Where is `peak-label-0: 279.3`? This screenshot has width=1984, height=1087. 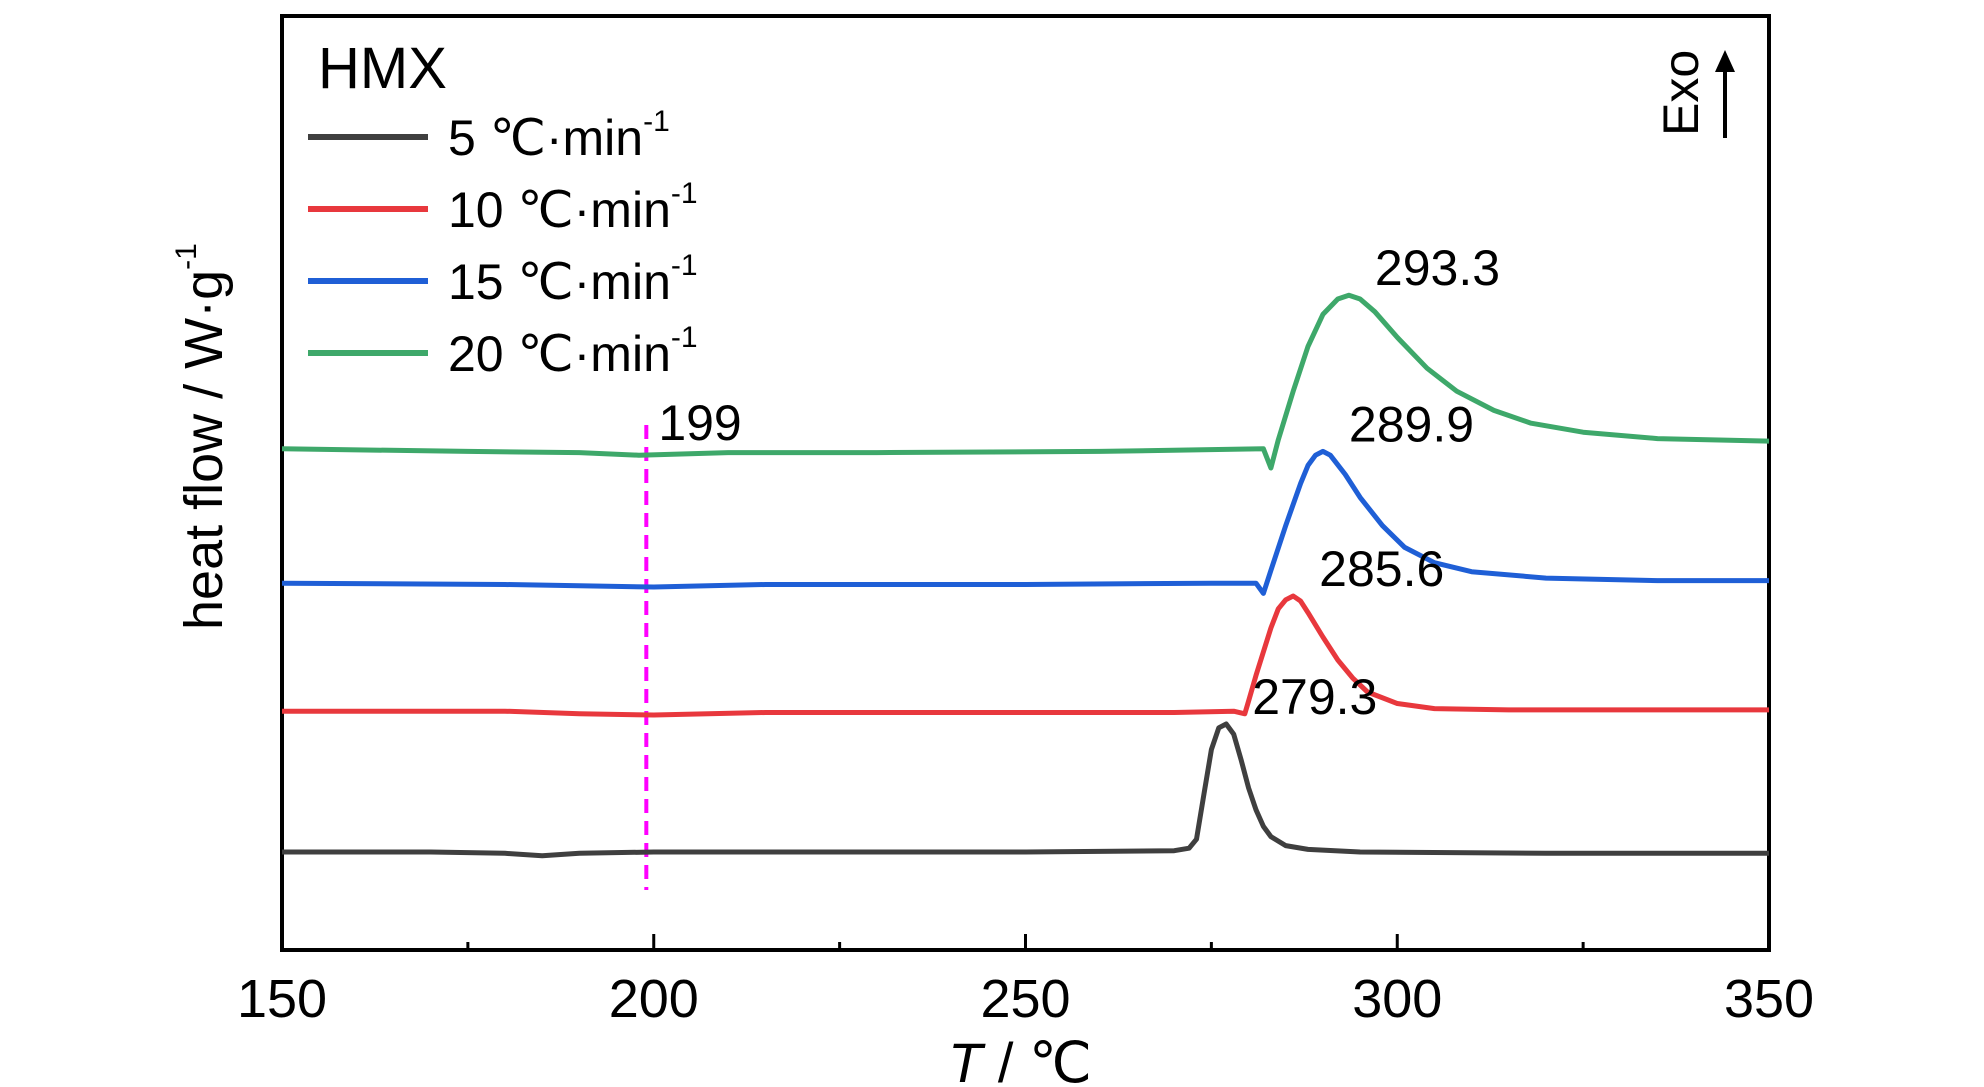 peak-label-0: 279.3 is located at coordinates (1314, 697).